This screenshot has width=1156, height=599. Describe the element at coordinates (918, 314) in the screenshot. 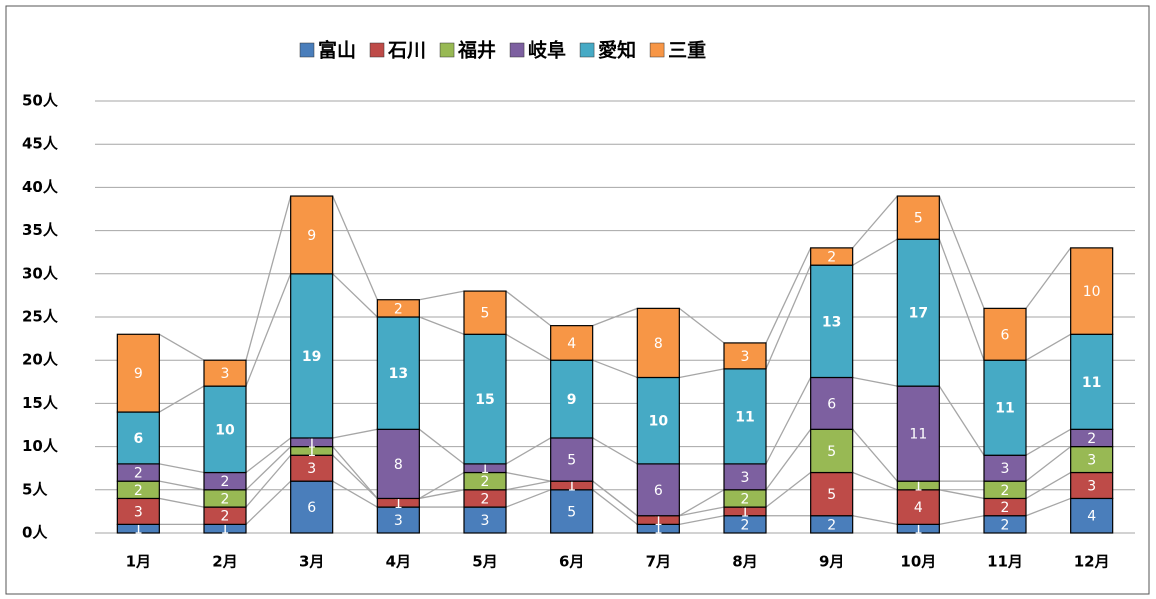

I see `data-label: 17` at that location.